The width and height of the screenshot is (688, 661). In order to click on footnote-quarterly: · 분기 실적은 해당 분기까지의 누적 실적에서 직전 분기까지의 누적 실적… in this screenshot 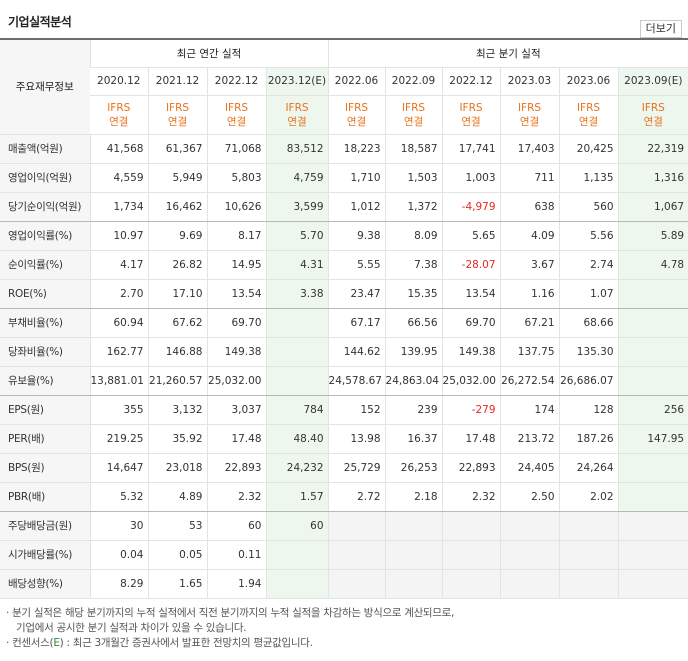, I will do `click(230, 613)`.